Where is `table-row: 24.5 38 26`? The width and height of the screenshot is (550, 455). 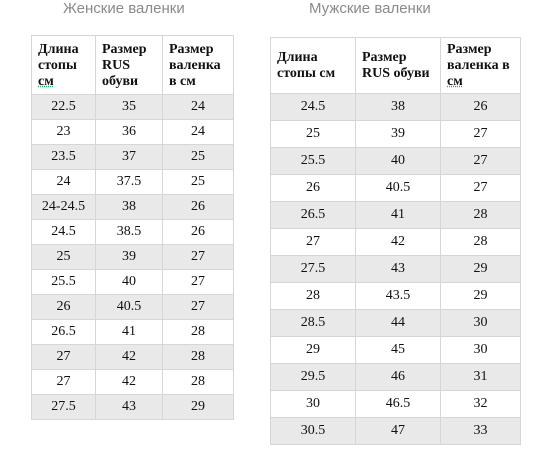
table-row: 24.5 38 26 is located at coordinates (395, 107).